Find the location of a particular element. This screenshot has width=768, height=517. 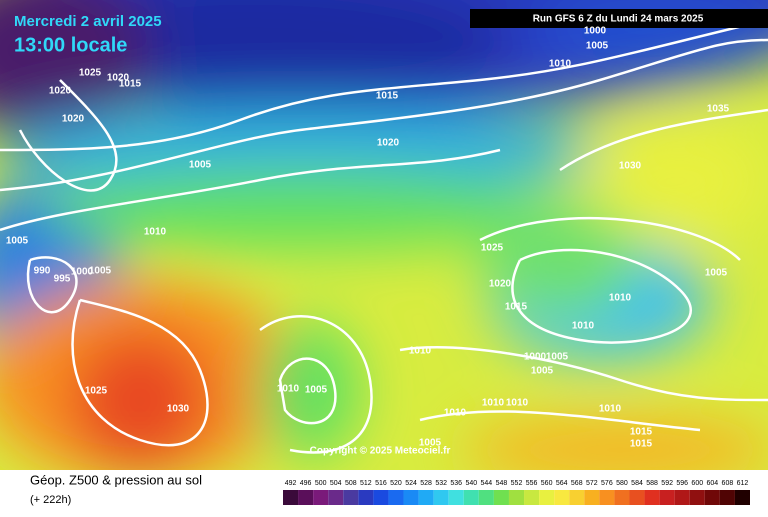

run-info: Run GFS 6 Z du Lundi 24 mars 2025 is located at coordinates (618, 19).